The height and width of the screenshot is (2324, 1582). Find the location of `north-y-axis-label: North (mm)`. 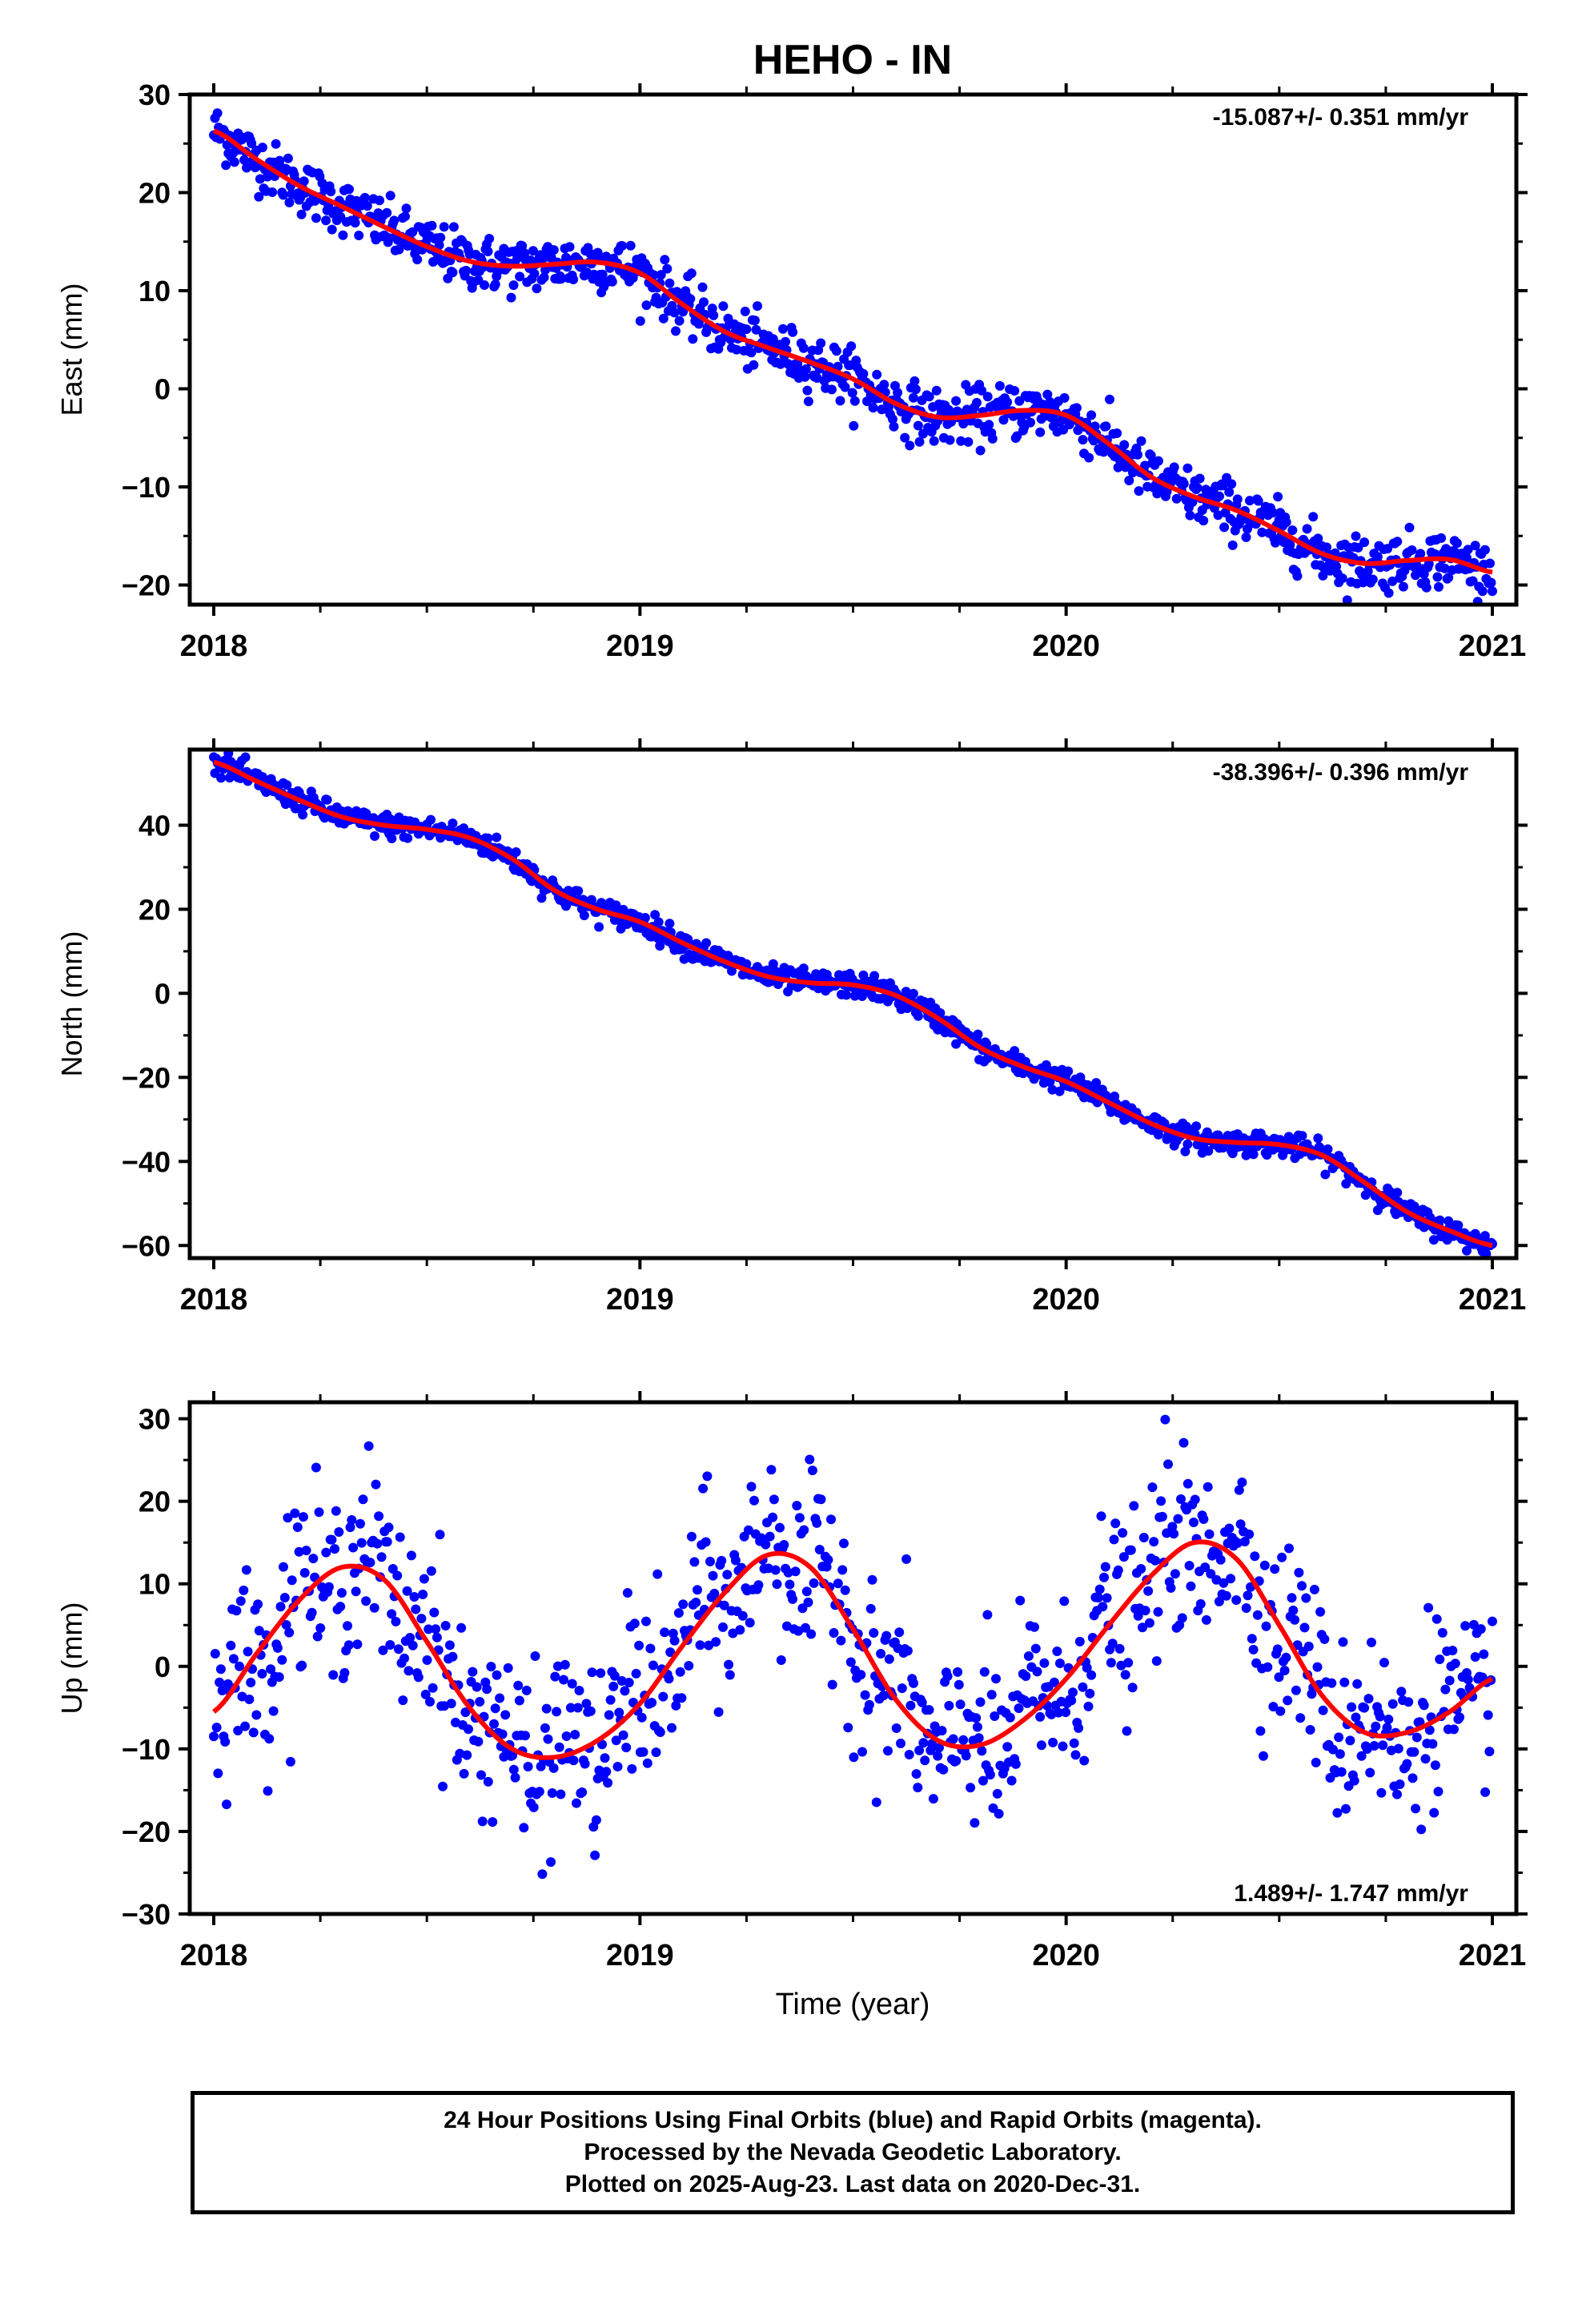

north-y-axis-label: North (mm) is located at coordinates (71, 1004).